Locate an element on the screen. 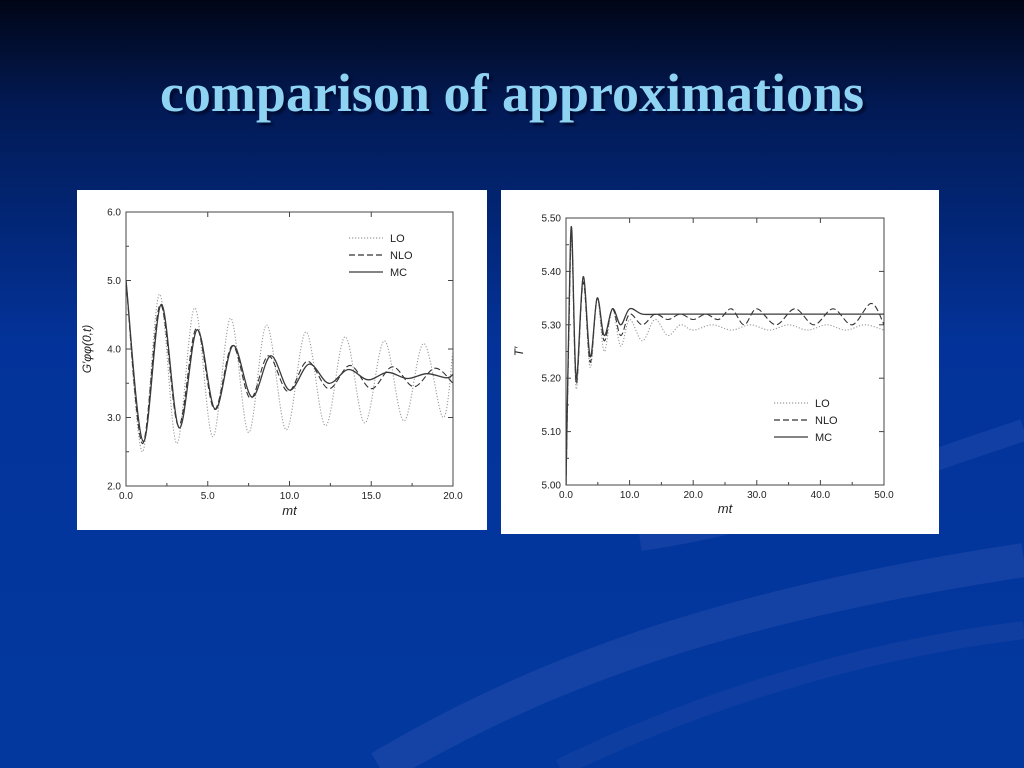 The image size is (1024, 768). y-tick-label: 5.40 is located at coordinates (552, 272).